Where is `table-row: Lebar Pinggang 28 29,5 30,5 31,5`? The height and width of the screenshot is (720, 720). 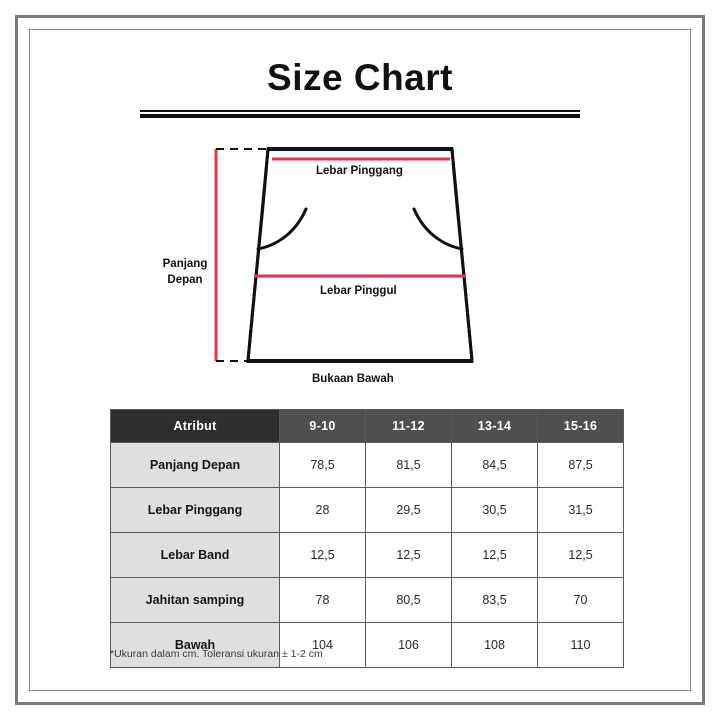 table-row: Lebar Pinggang 28 29,5 30,5 31,5 is located at coordinates (367, 510).